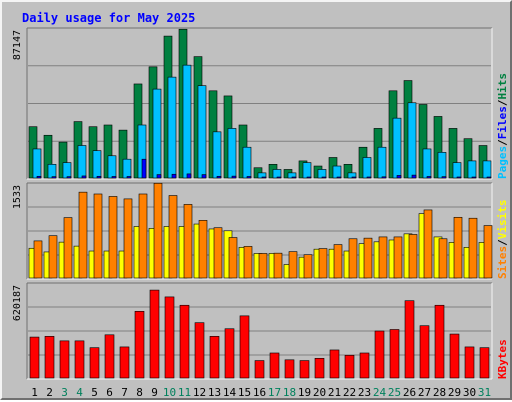 The image size is (512, 402). What do you see at coordinates (502, 86) in the screenshot?
I see `legend-entry: Hits` at bounding box center [502, 86].